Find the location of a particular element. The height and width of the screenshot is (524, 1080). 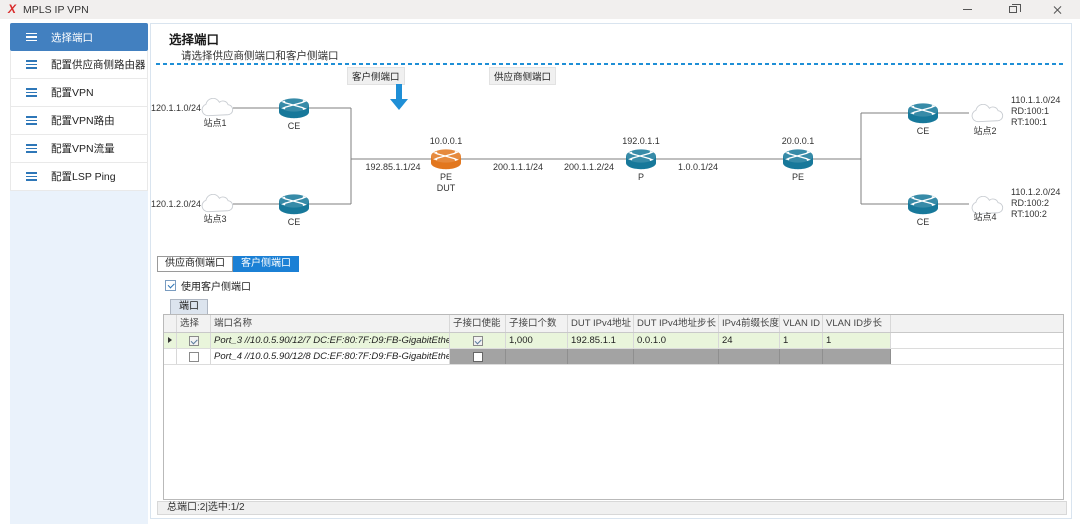

site3-cloud-icon is located at coordinates (216, 204).